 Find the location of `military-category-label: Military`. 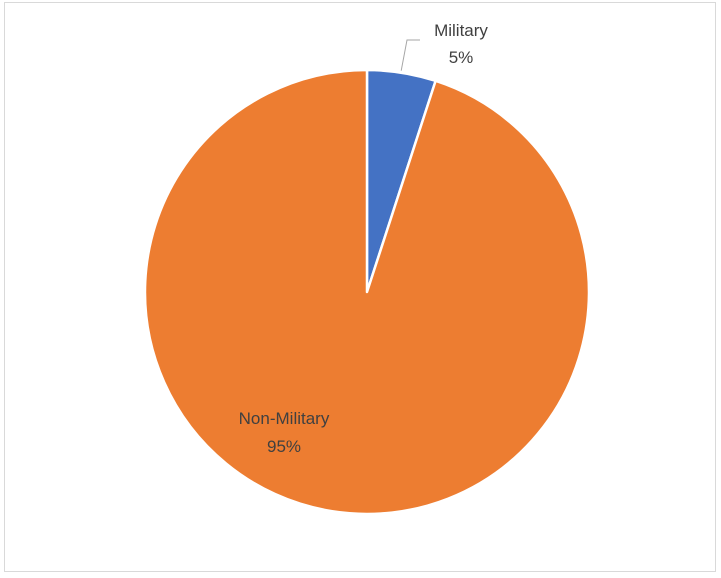

military-category-label: Military is located at coordinates (461, 30).